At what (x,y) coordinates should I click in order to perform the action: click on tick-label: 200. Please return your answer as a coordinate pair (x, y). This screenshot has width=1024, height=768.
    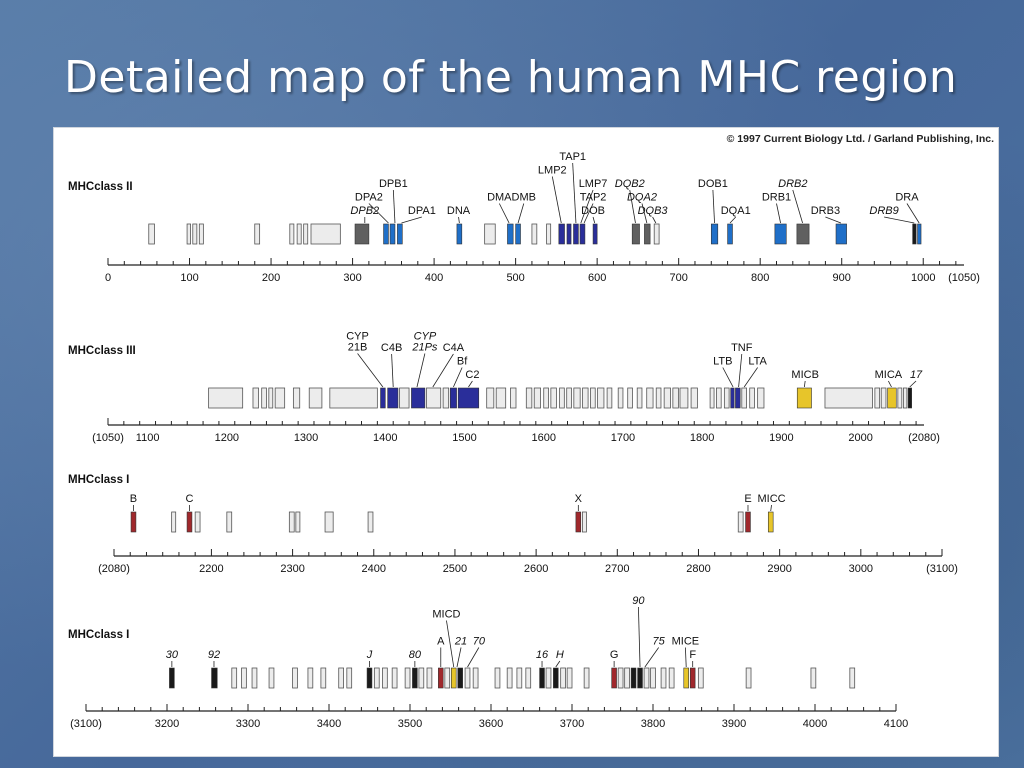
    Looking at the image, I should click on (271, 278).